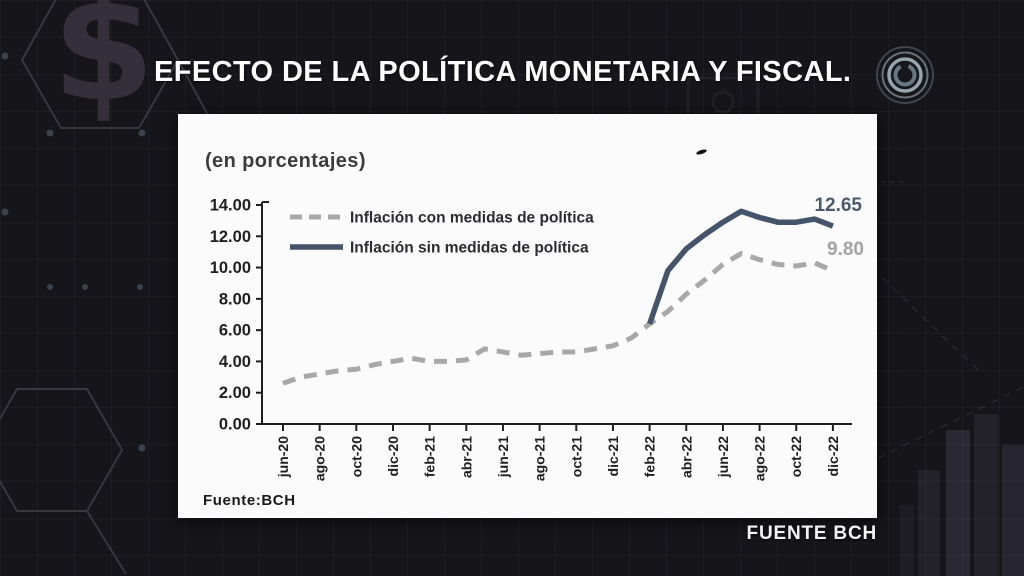  Describe the element at coordinates (283, 457) in the screenshot. I see `x-axis-label: jun-20` at that location.